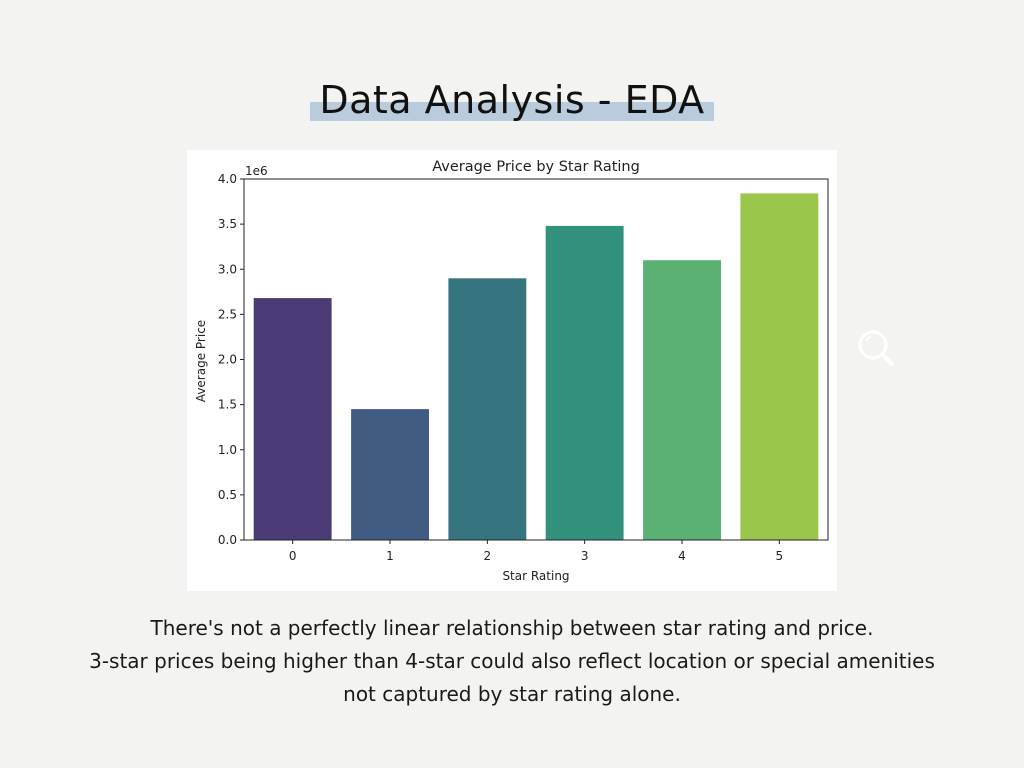 This screenshot has height=768, width=1024. What do you see at coordinates (293, 556) in the screenshot?
I see `x-tick-label: 0` at bounding box center [293, 556].